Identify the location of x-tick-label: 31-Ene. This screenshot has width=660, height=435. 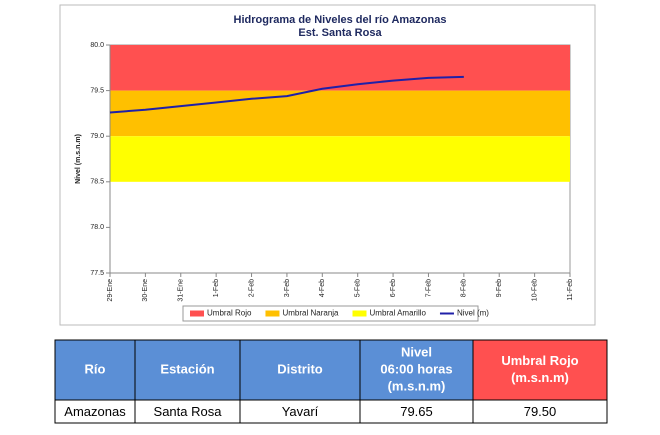
(181, 290).